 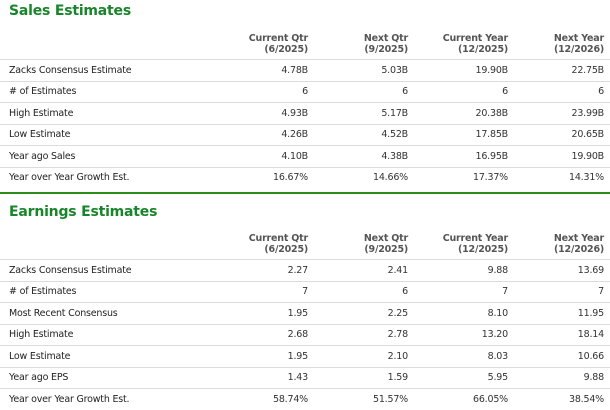 I want to click on table-cell: 1.59, so click(x=364, y=377).